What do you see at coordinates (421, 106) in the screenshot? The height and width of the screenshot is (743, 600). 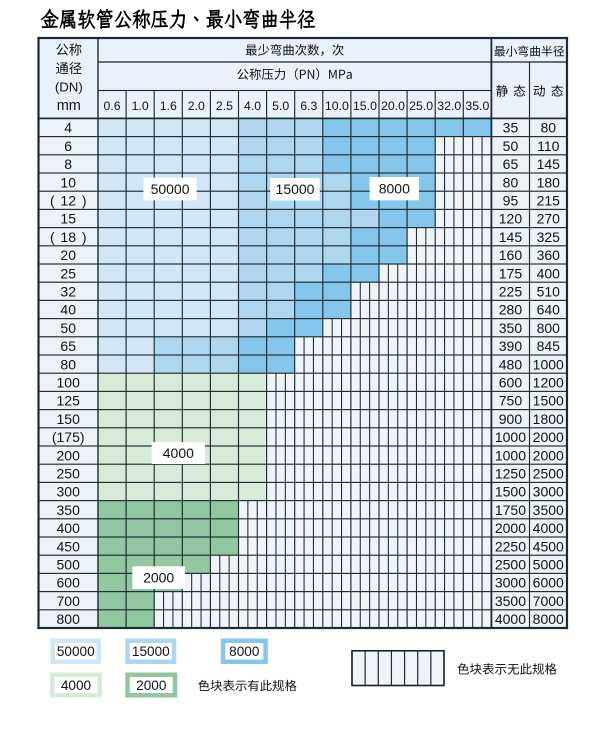 I see `svg-text: 25.0` at bounding box center [421, 106].